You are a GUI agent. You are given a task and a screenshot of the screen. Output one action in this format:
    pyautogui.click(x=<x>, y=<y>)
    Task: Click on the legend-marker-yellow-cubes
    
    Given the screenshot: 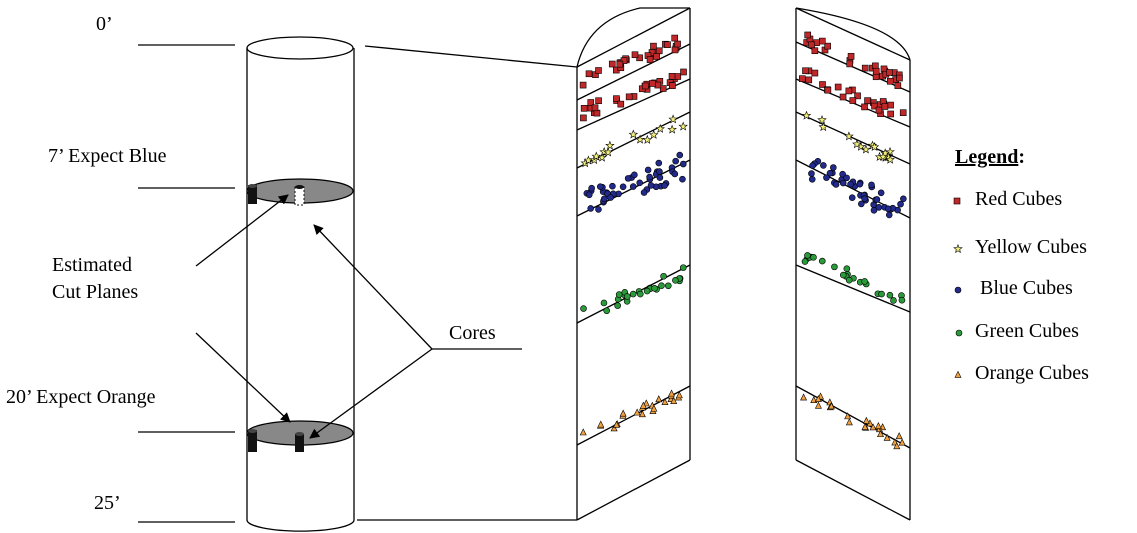 What is the action you would take?
    pyautogui.click(x=958, y=248)
    